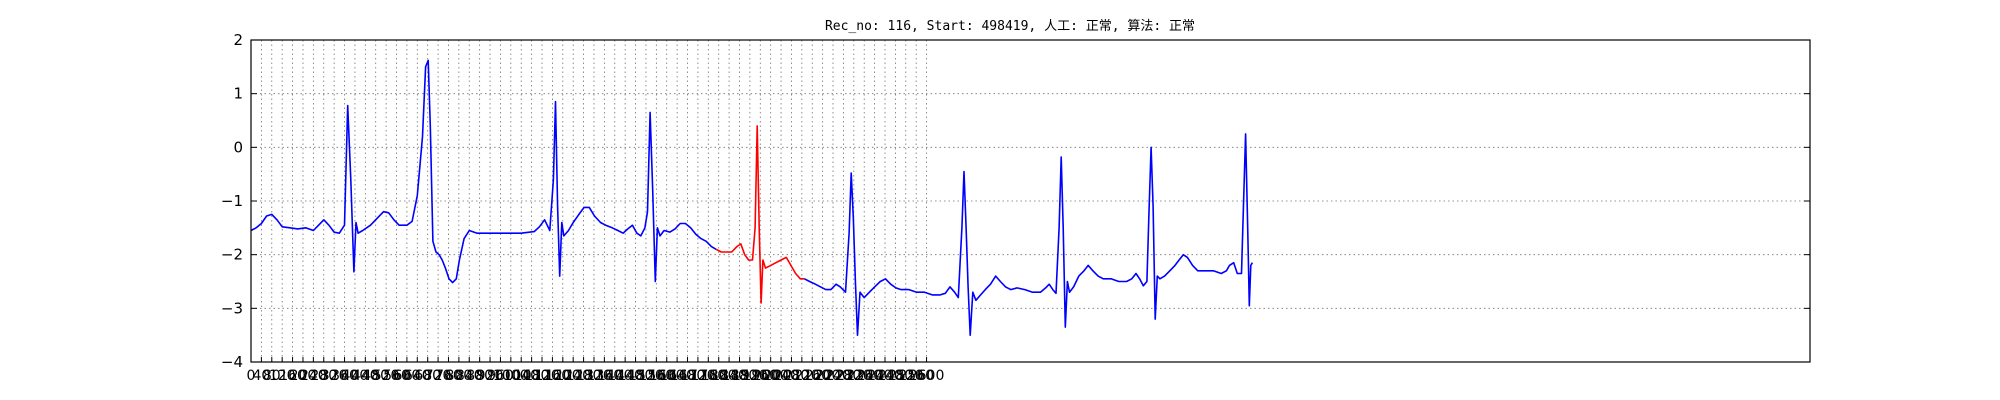 This screenshot has height=400, width=2000. I want to click on x-tick-label: 1600, so click(667, 376).